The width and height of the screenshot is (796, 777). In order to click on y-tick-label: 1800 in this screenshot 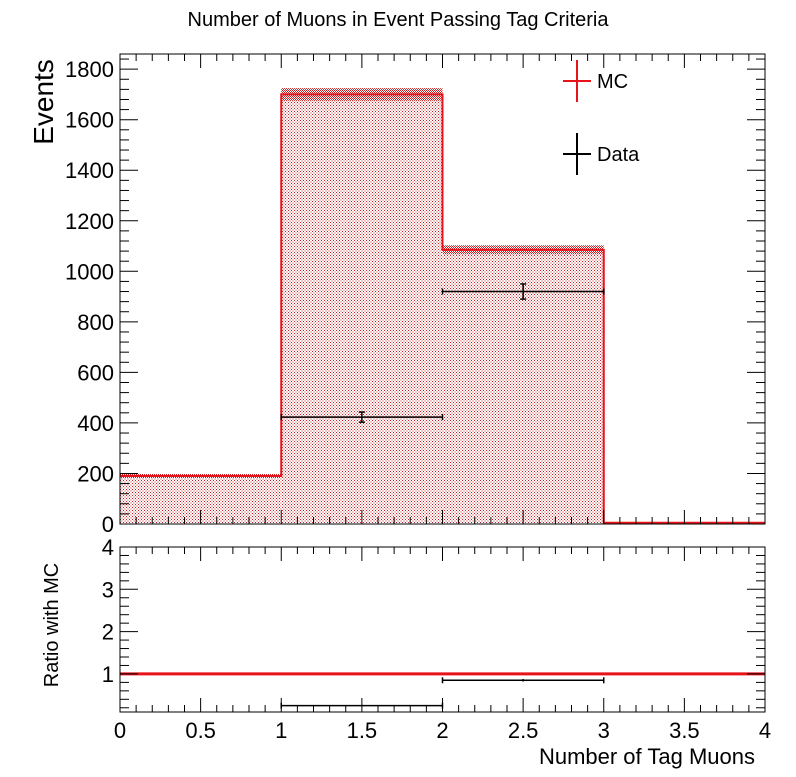, I will do `click(89, 69)`.